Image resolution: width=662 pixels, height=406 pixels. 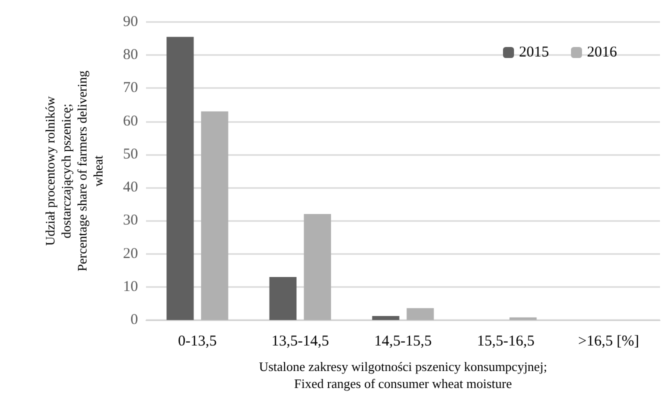 I want to click on y-tick-label: 70, so click(x=130, y=88).